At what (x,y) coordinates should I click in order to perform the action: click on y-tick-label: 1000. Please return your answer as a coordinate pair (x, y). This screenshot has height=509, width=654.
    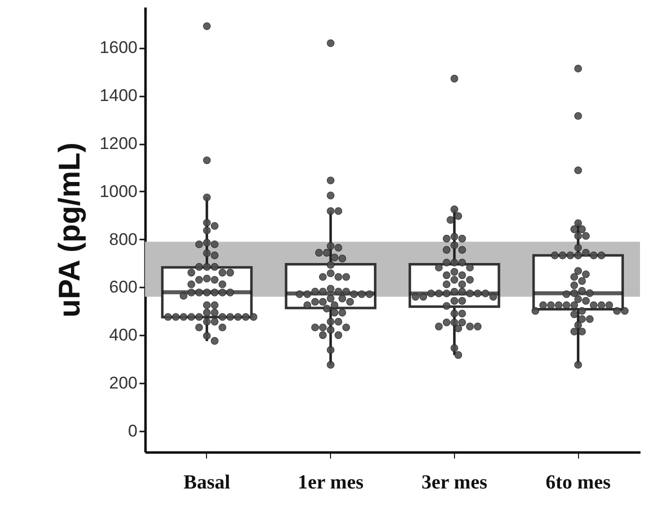
    Looking at the image, I should click on (119, 191).